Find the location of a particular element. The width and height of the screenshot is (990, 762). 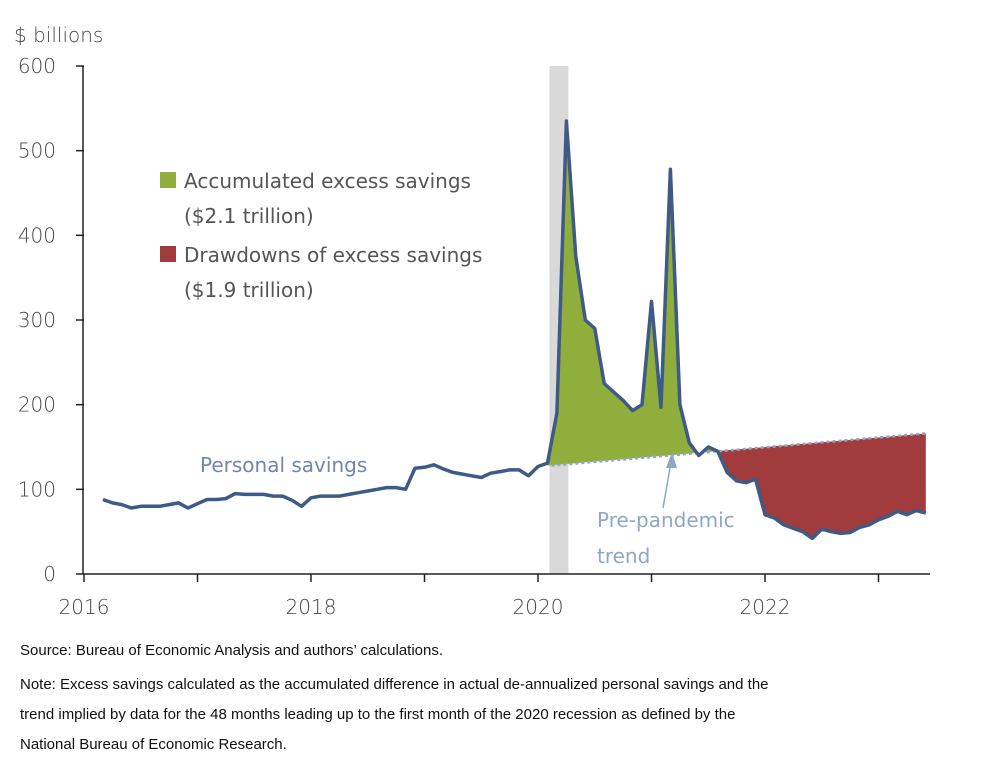

y-tick-label: 600 is located at coordinates (37, 66).